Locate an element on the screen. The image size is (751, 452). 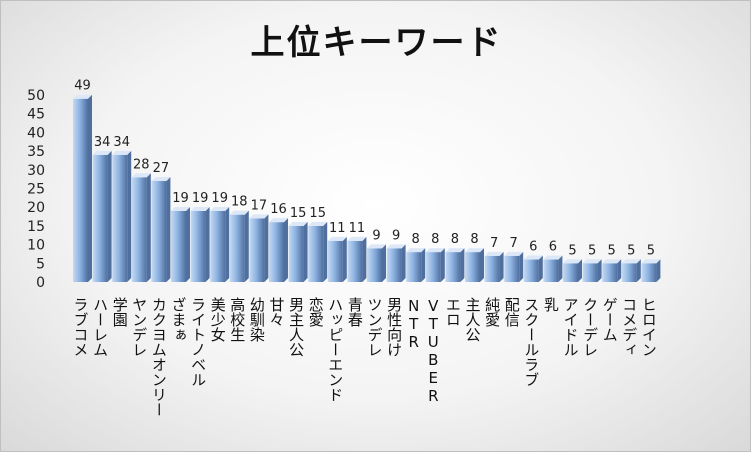
category-label: 美少女 is located at coordinates (218, 319).